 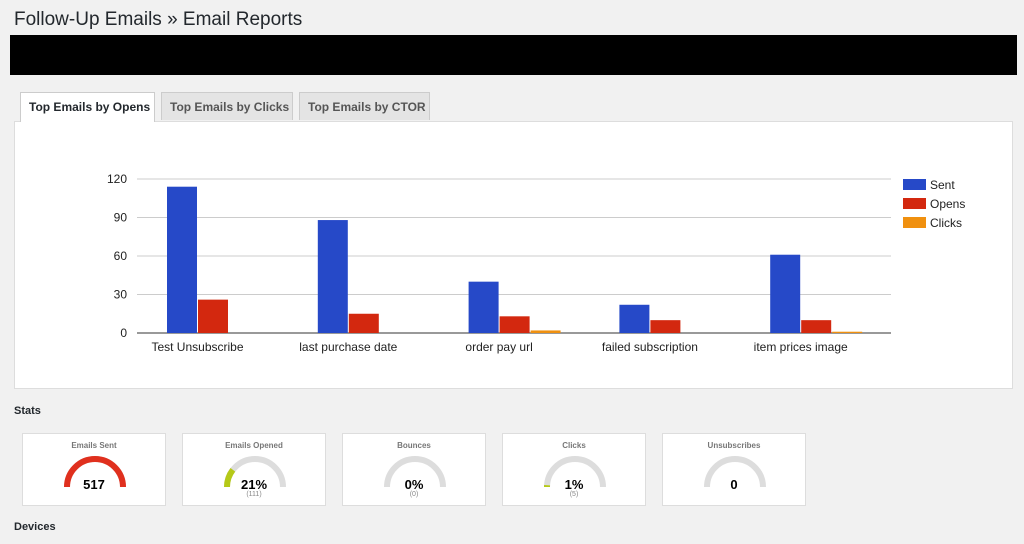 What do you see at coordinates (94, 445) in the screenshot?
I see `stat-label: Emails Sent` at bounding box center [94, 445].